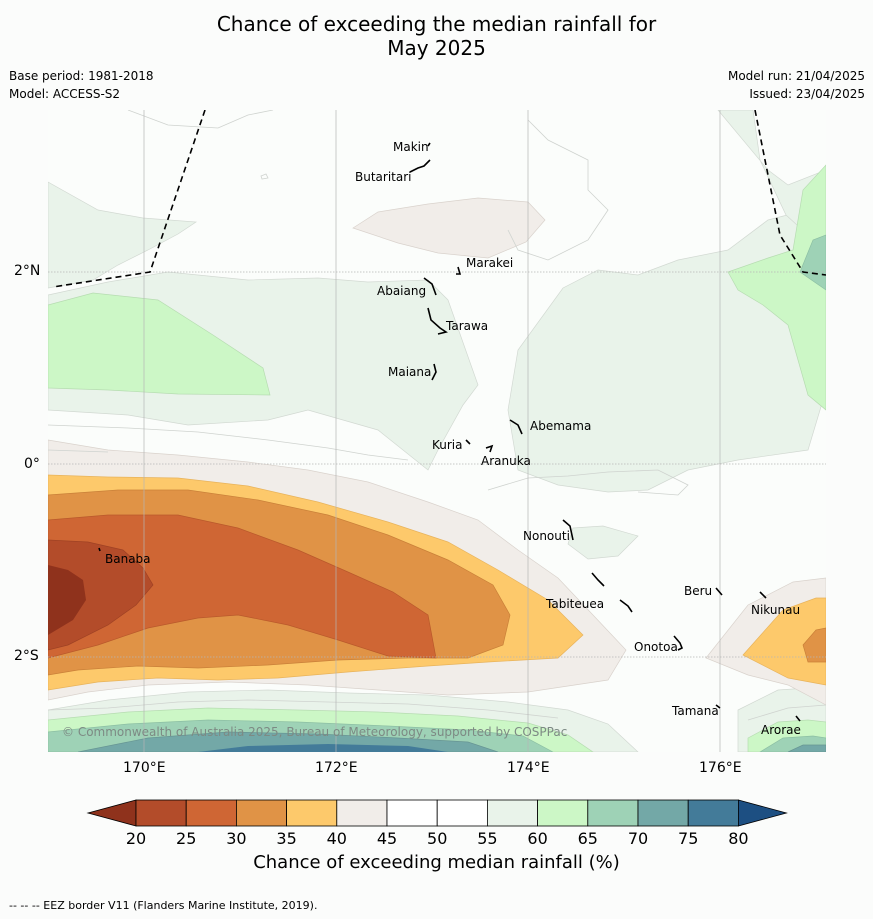 This screenshot has width=873, height=919. What do you see at coordinates (638, 838) in the screenshot?
I see `colorbar-tick-label: 70` at bounding box center [638, 838].